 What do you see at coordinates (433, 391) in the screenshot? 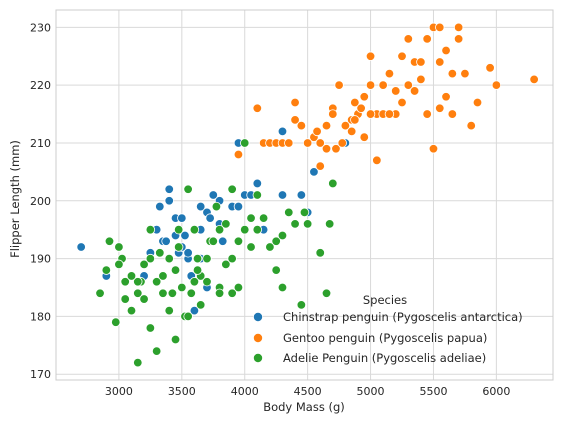
I see `x-tick-label: 5500` at bounding box center [433, 391].